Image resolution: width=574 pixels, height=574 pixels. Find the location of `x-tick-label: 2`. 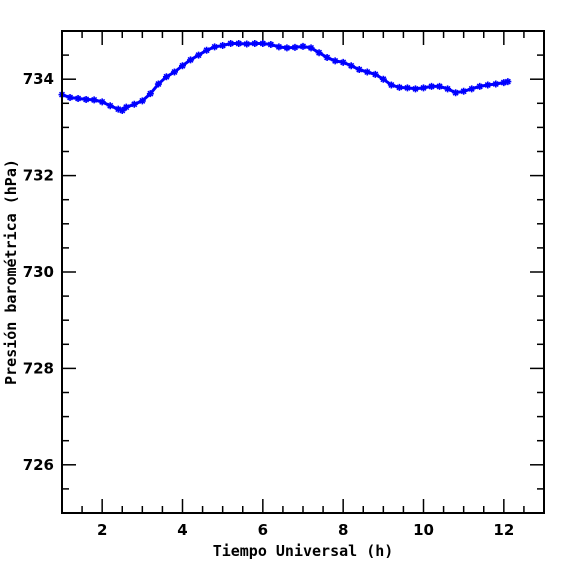

x-tick-label: 2 is located at coordinates (102, 530).